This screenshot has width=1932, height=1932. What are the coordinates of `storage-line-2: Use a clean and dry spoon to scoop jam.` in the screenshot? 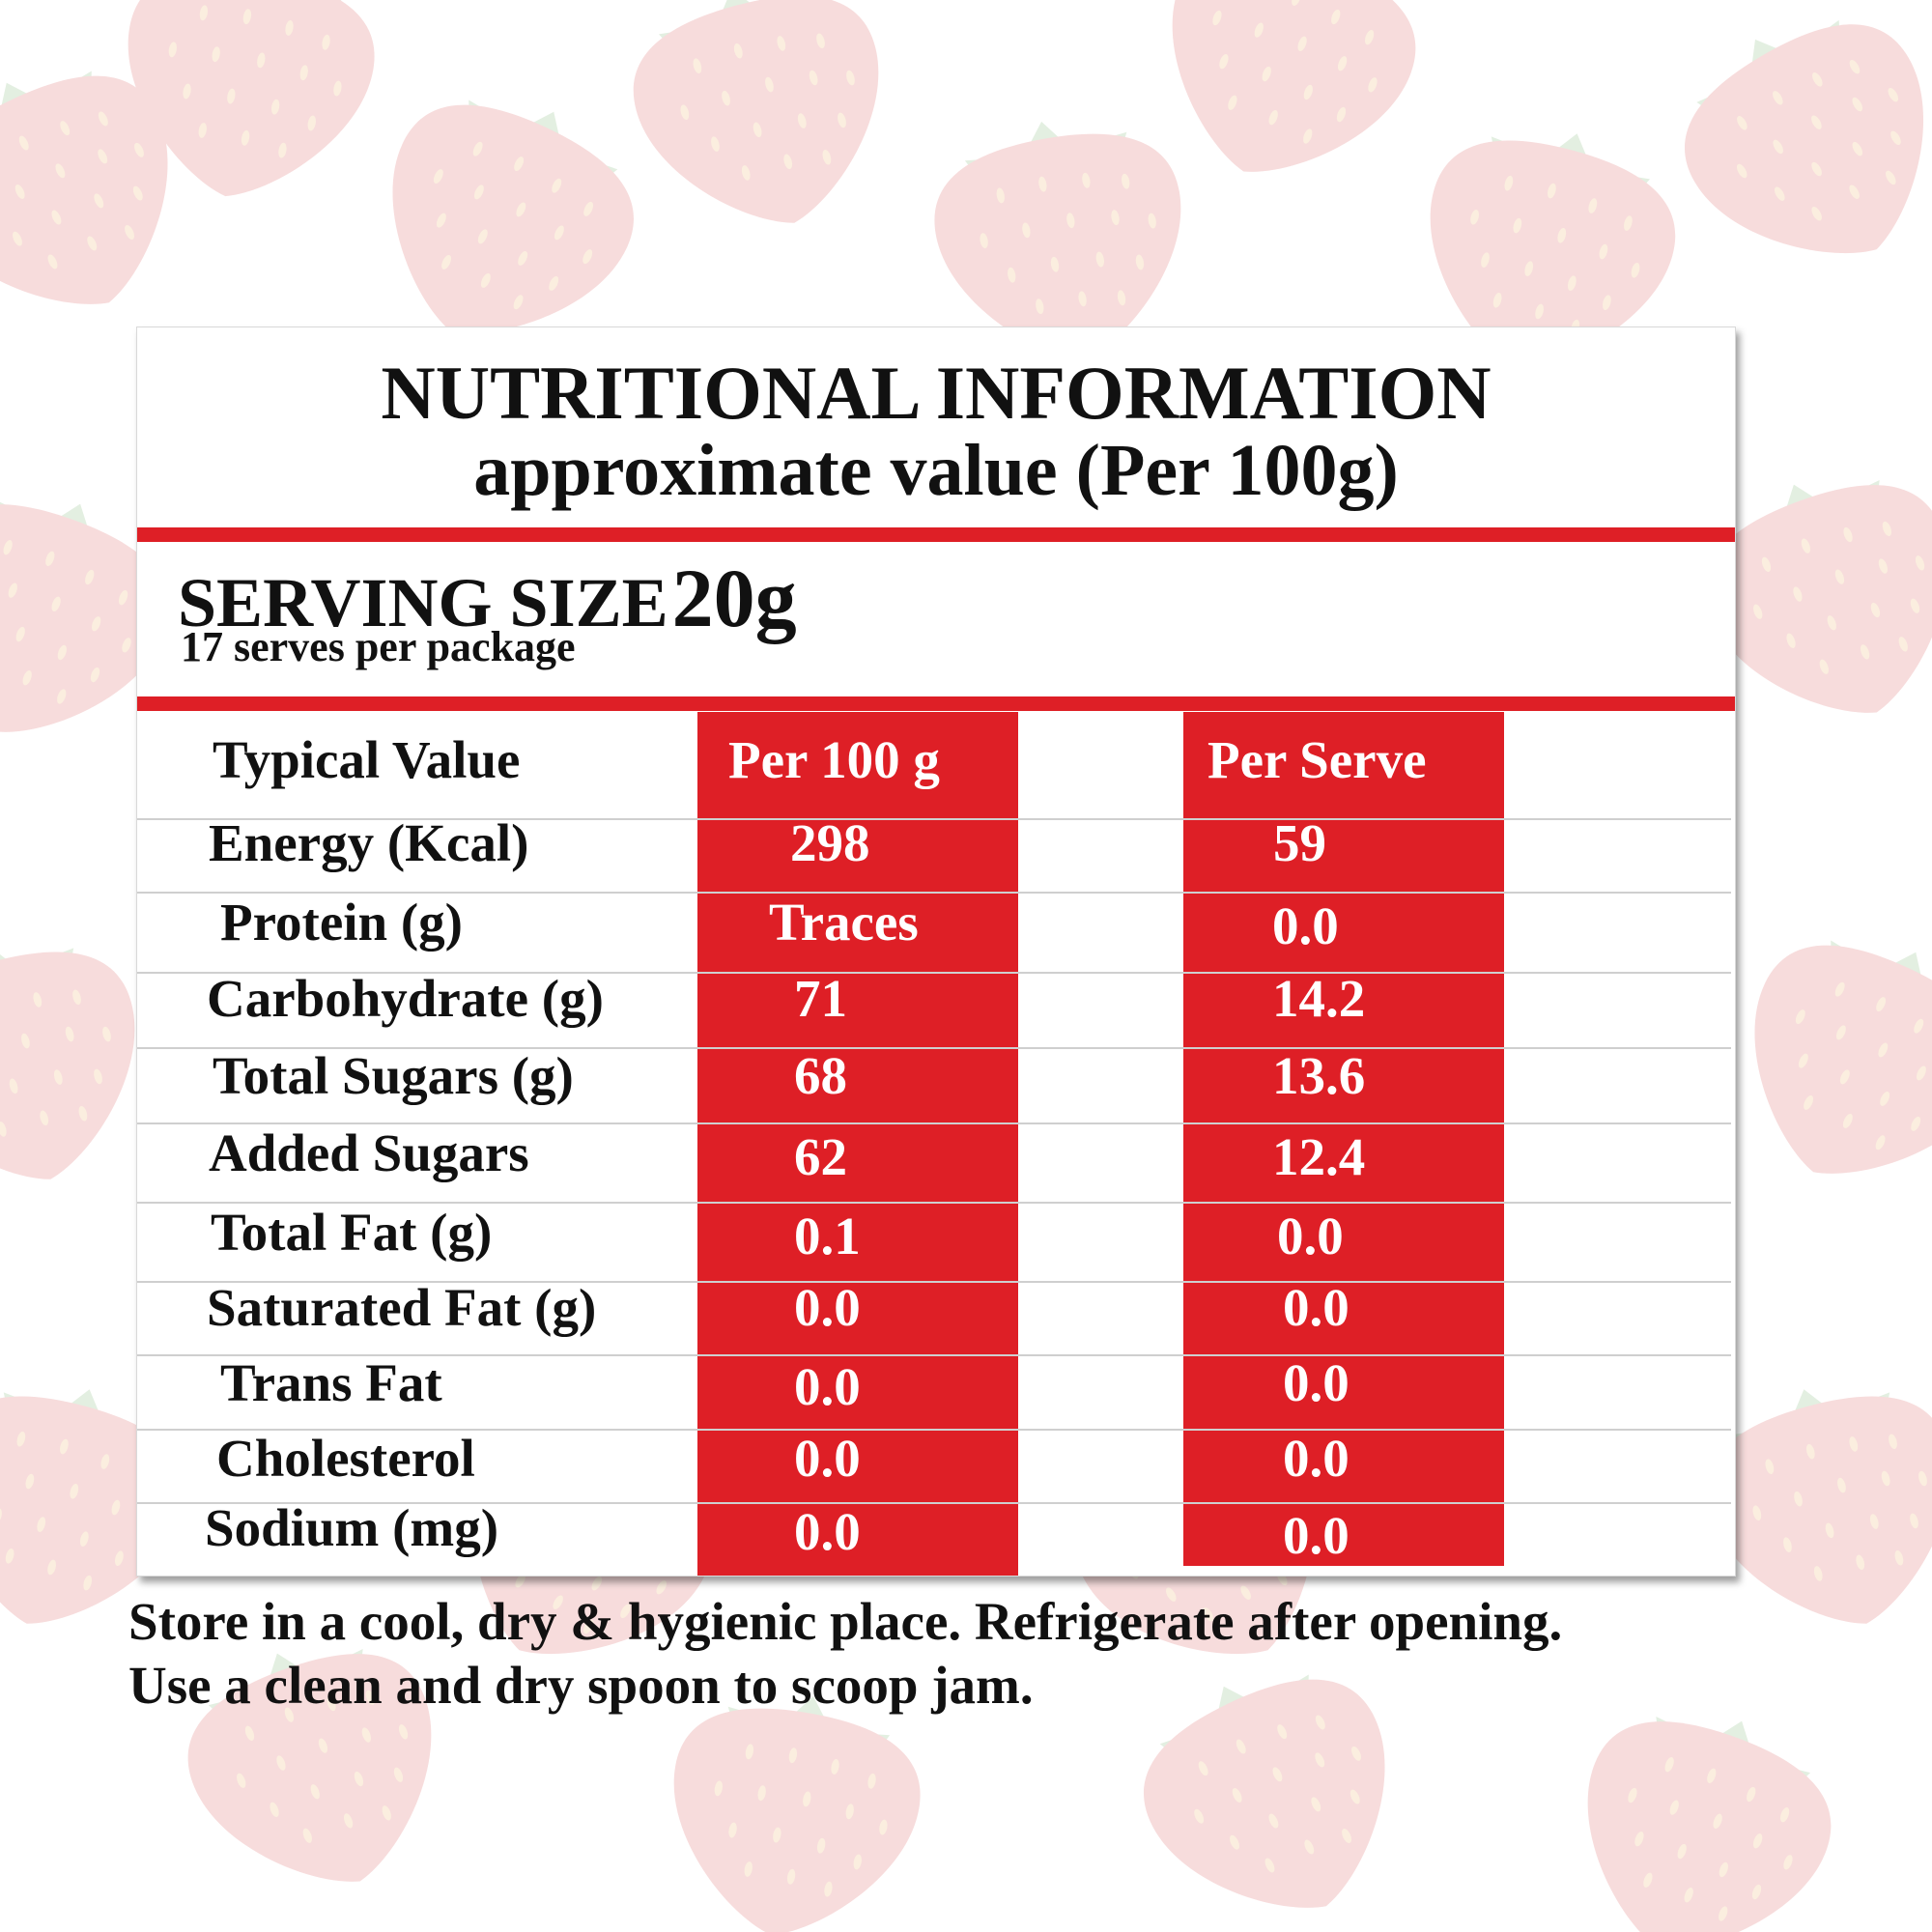 It's located at (581, 1685).